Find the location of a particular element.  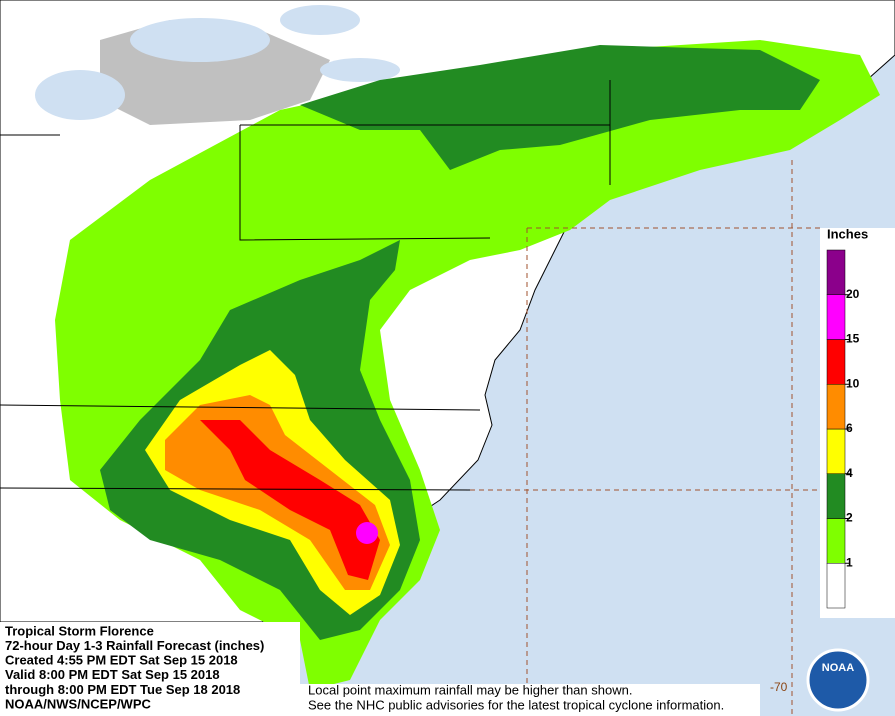

legend-label: 20 is located at coordinates (853, 294).